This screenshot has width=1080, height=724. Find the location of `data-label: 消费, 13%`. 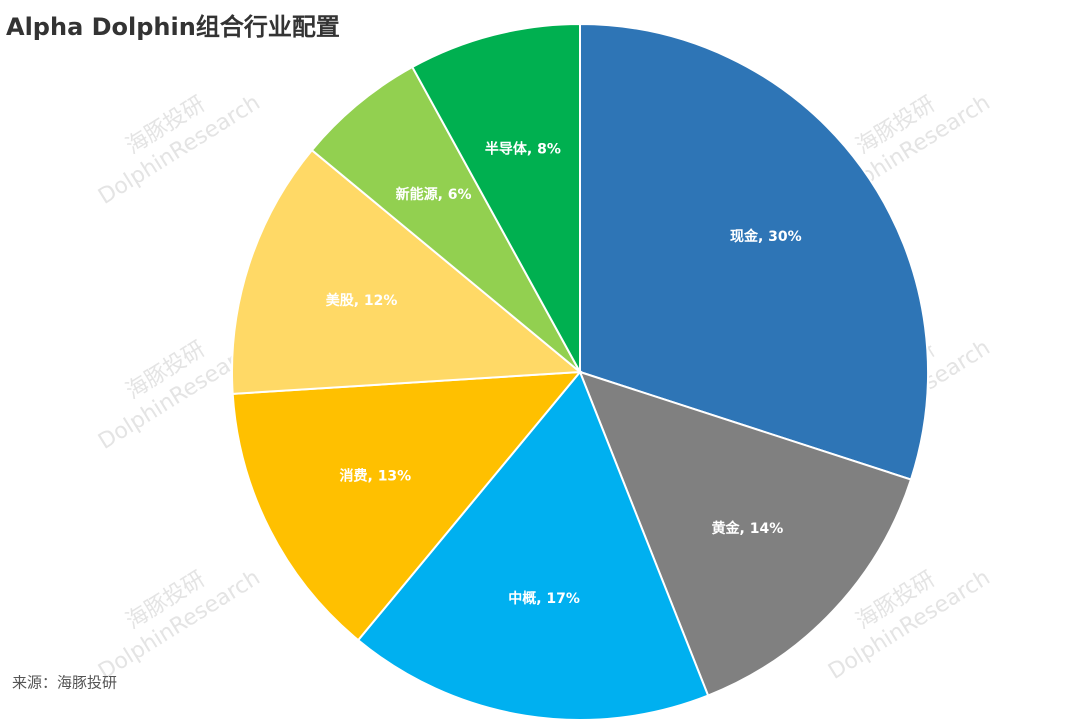

data-label: 消费, 13% is located at coordinates (376, 475).